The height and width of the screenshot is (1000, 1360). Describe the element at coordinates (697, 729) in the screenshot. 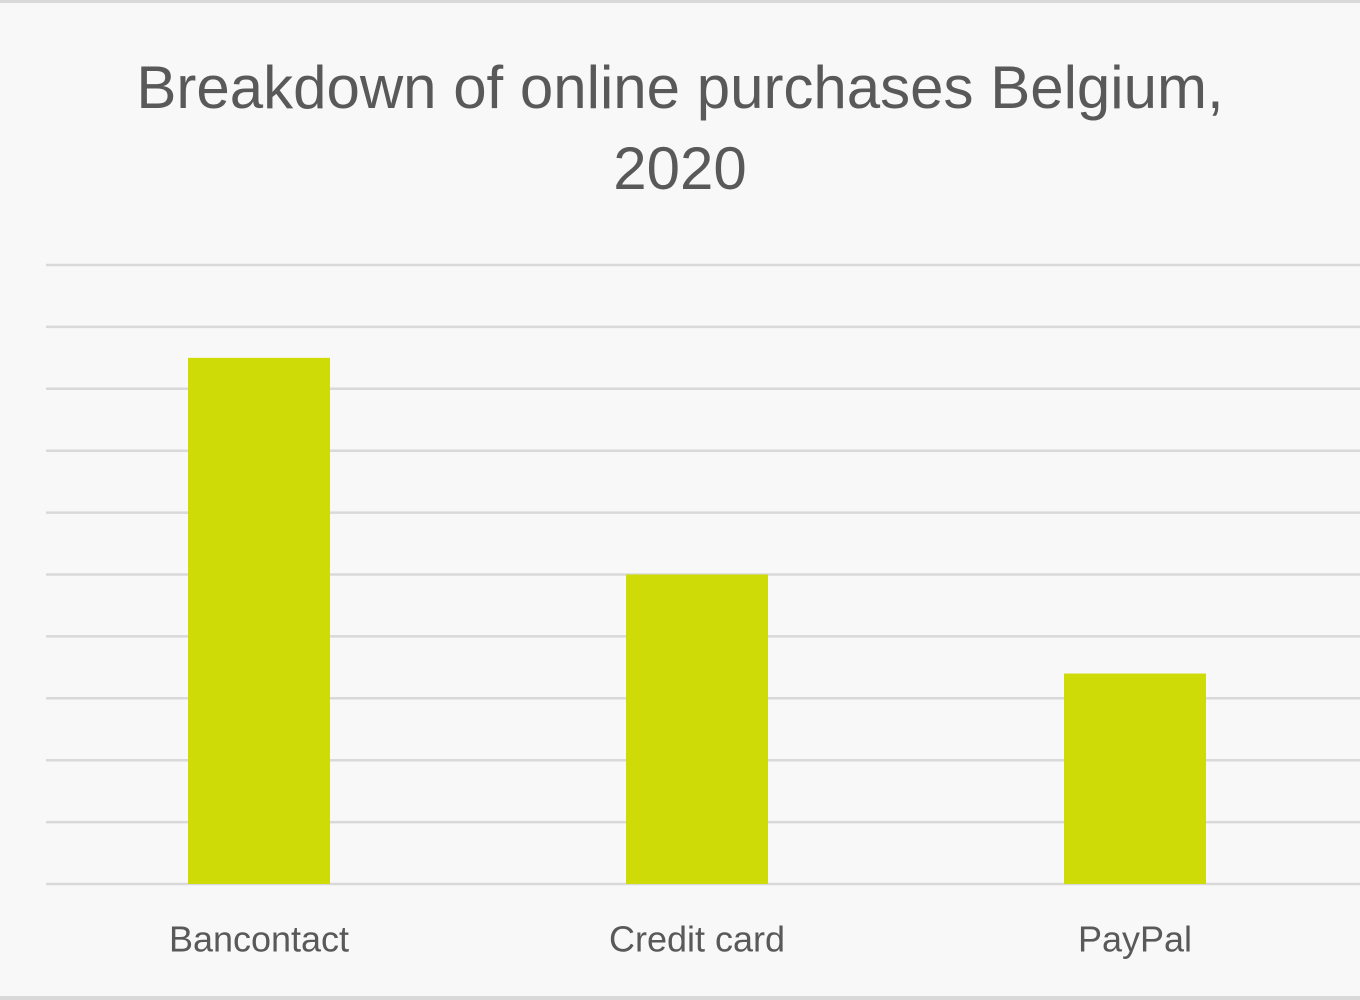

I see `bar-credit-card` at that location.